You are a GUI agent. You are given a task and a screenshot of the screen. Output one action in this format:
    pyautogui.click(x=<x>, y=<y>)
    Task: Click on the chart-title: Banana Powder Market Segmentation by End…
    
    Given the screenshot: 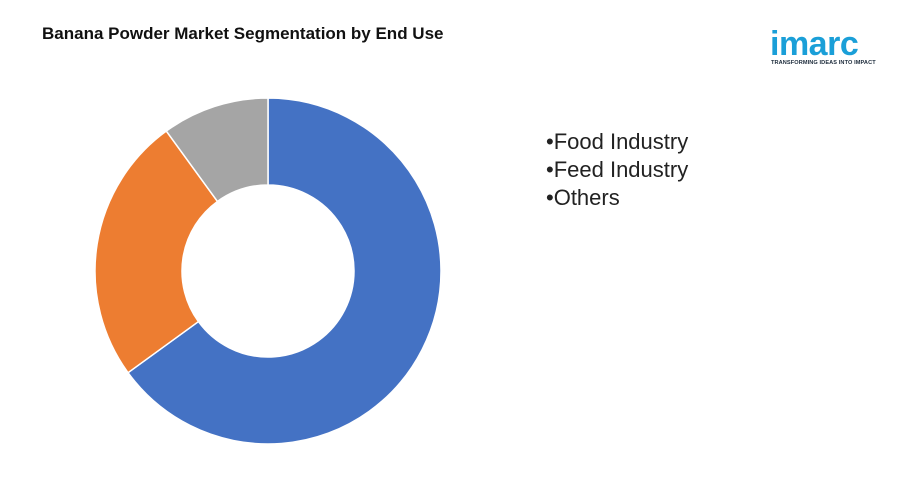 What is the action you would take?
    pyautogui.click(x=243, y=33)
    